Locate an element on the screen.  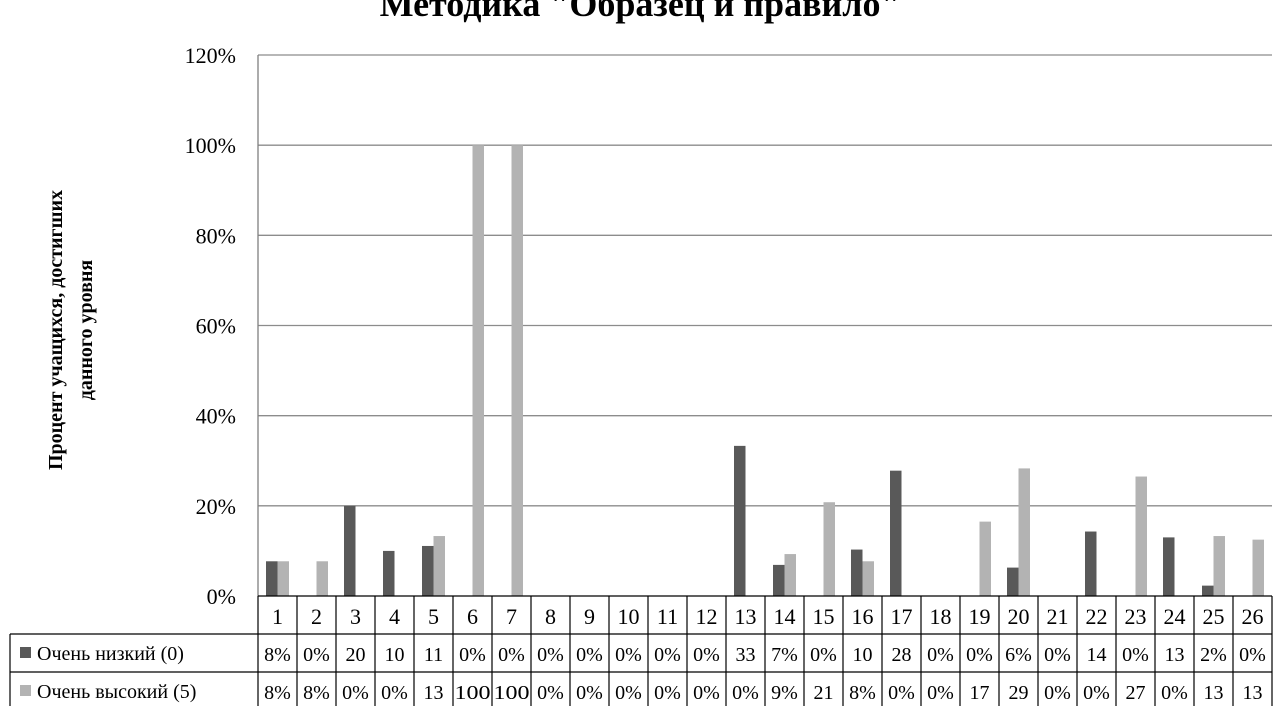
y-ticks: 0% 20% 40% 60% 80% 100% 120% is located at coordinates (210, 326).